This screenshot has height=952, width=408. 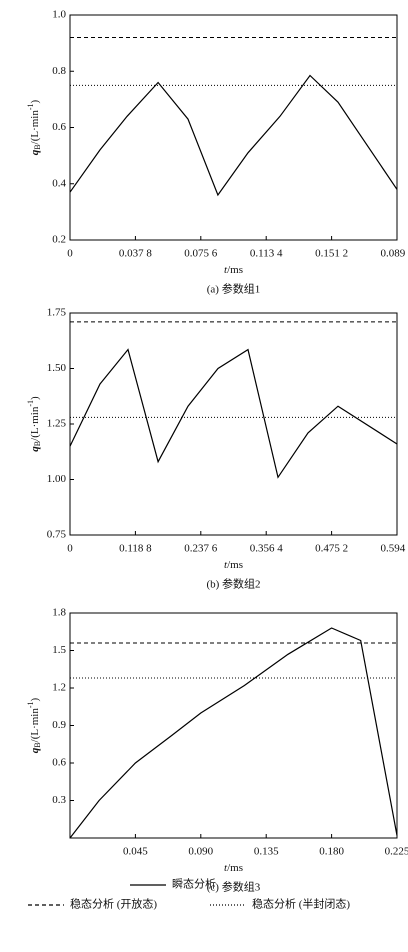 What do you see at coordinates (59, 800) in the screenshot?
I see `y-tick-label: 0.3` at bounding box center [59, 800].